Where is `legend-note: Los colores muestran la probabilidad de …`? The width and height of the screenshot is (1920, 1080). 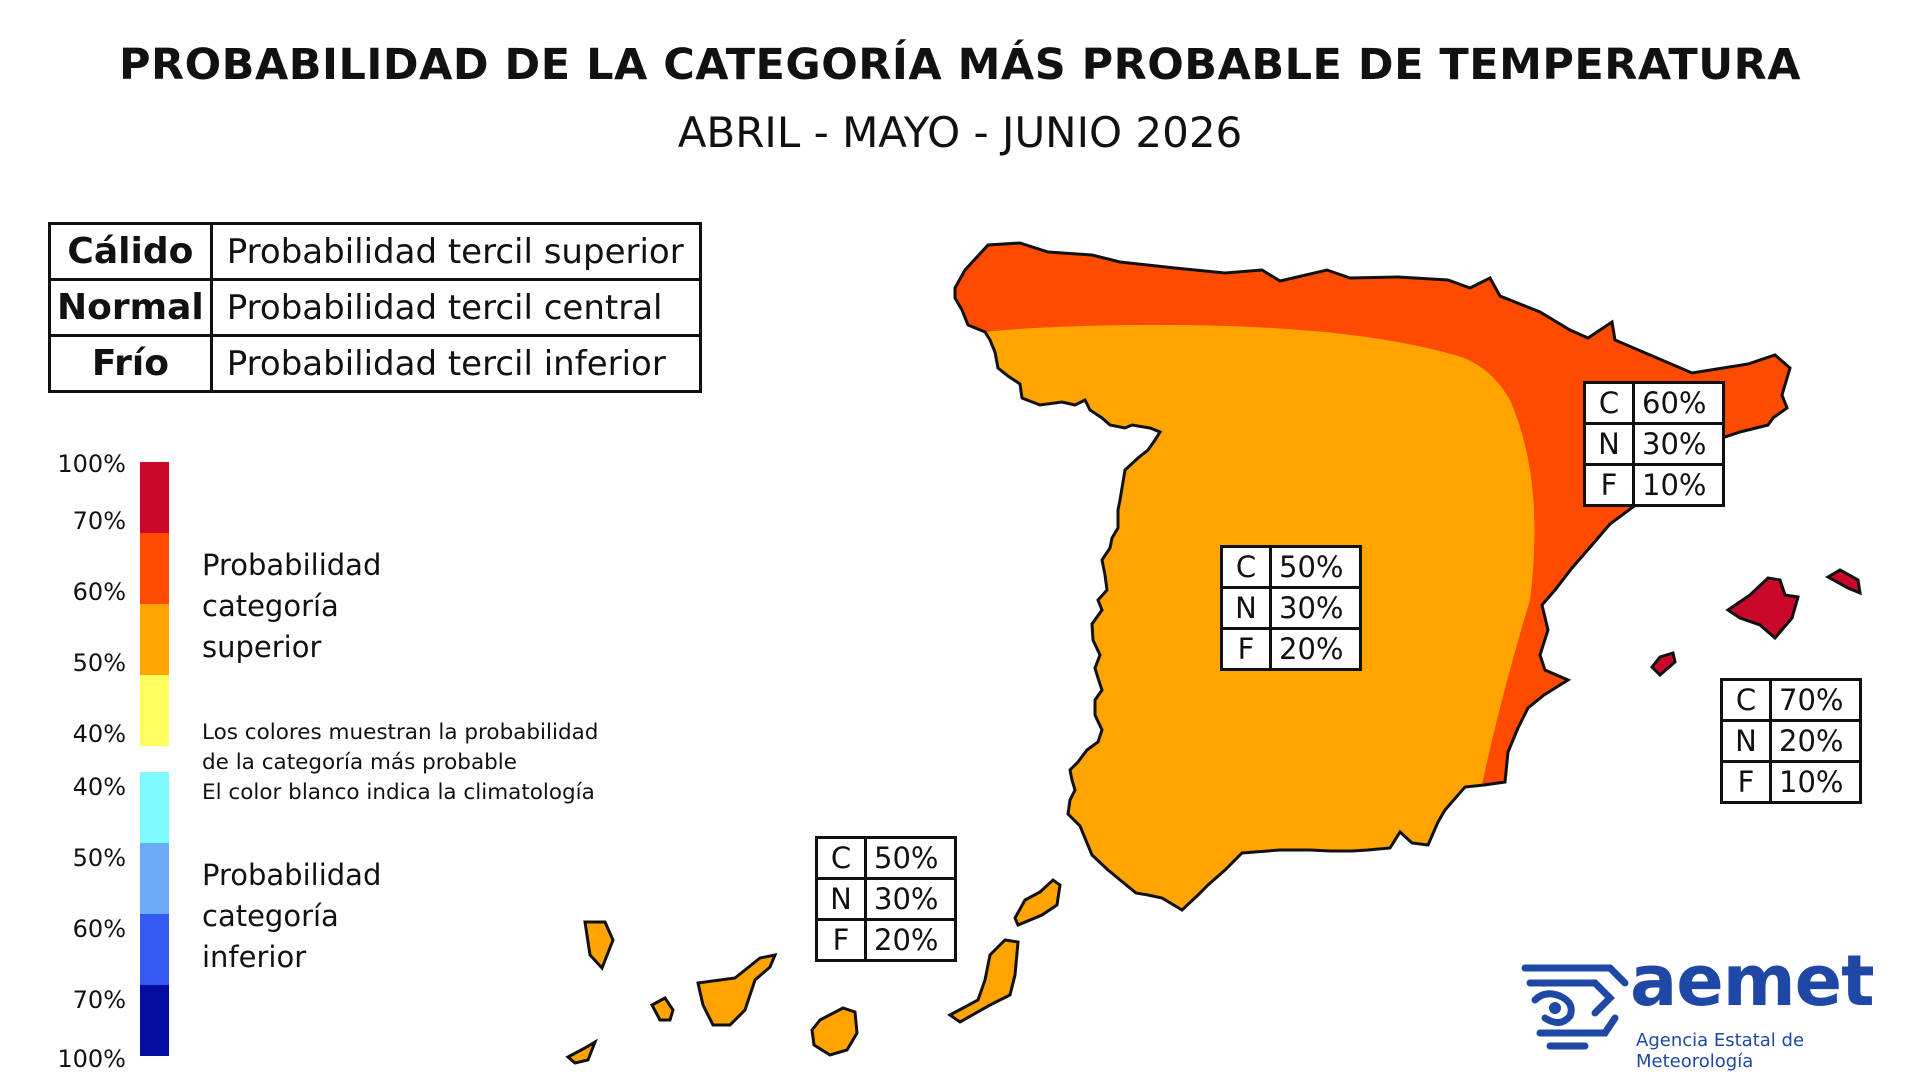
legend-note: Los colores muestran la probabilidad de … is located at coordinates (400, 763).